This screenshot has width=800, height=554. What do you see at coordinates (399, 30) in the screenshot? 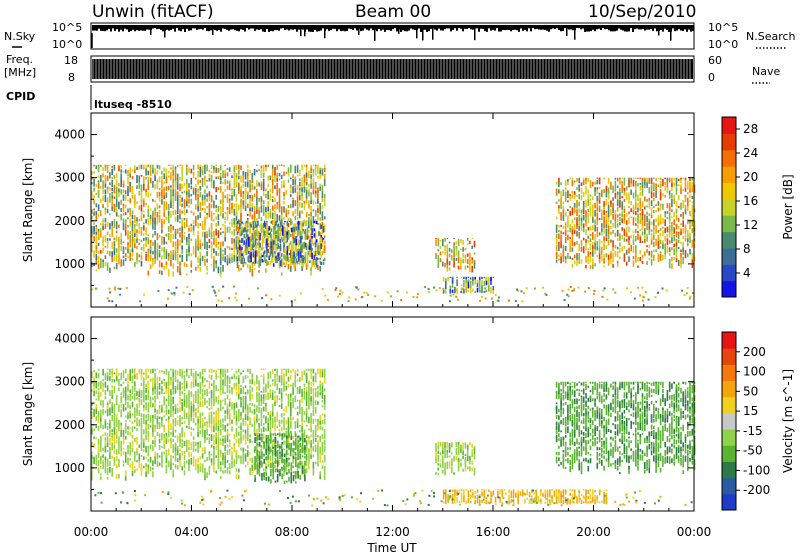
I see `nsky-spike` at bounding box center [399, 30].